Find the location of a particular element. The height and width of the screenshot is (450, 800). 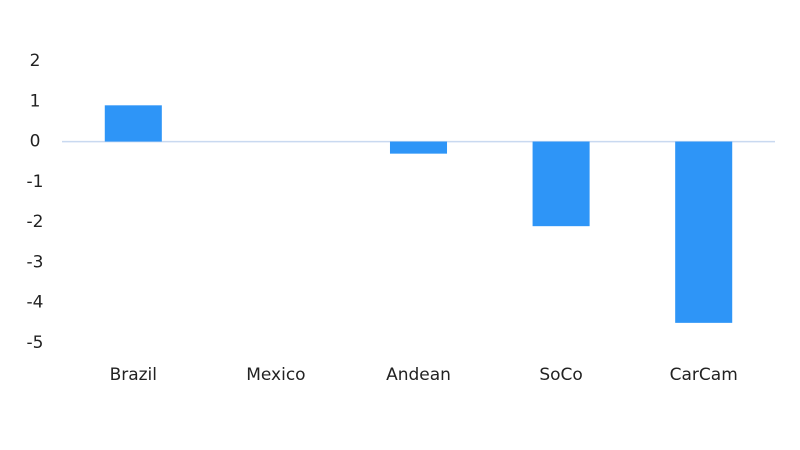

y-tick-label: -1 is located at coordinates (35, 182).